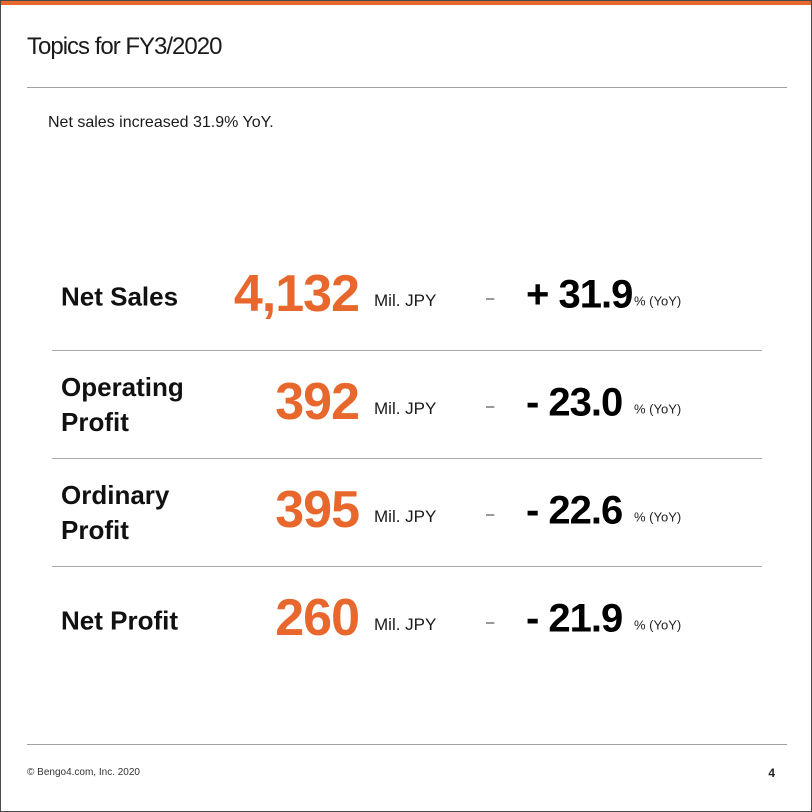 The height and width of the screenshot is (812, 812). What do you see at coordinates (579, 293) in the screenshot?
I see `metric-change: + 31.9` at bounding box center [579, 293].